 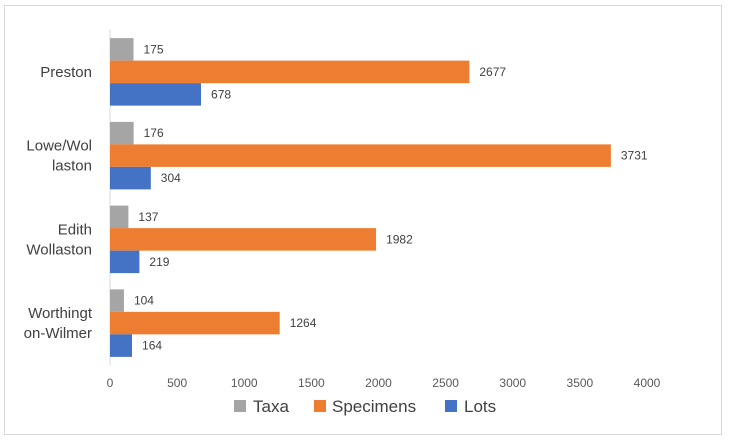 What do you see at coordinates (303, 323) in the screenshot?
I see `data-label-specimens-4: 1264` at bounding box center [303, 323].